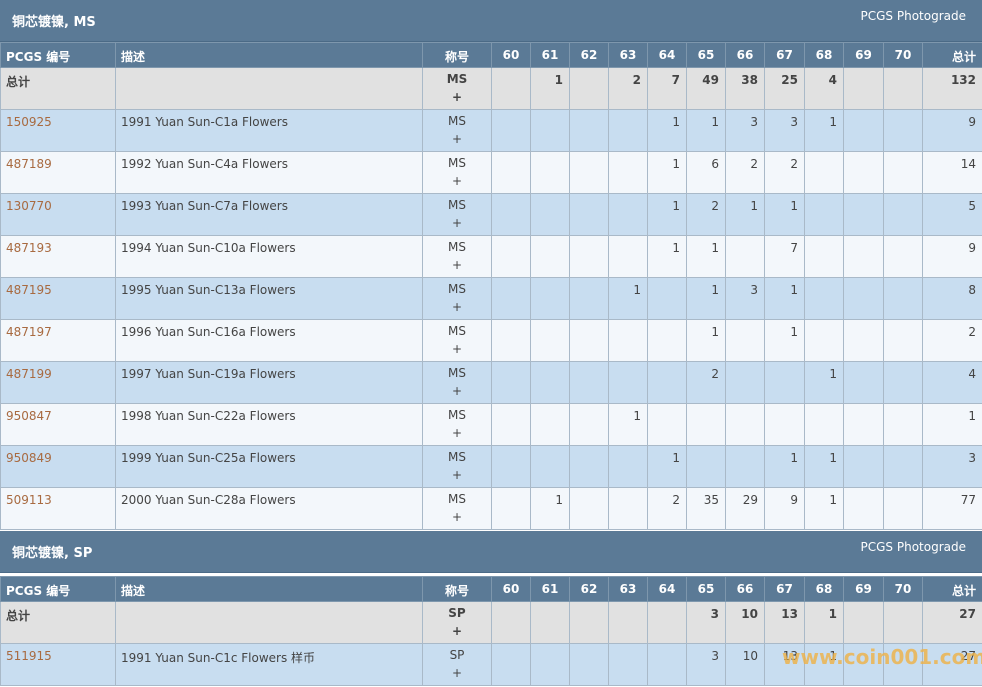 The height and width of the screenshot is (687, 982). What do you see at coordinates (491, 172) in the screenshot?
I see `table-row: 487189 1992 Yuan Sun-C4a Flowers MS +1 6 2 2 14` at bounding box center [491, 172].